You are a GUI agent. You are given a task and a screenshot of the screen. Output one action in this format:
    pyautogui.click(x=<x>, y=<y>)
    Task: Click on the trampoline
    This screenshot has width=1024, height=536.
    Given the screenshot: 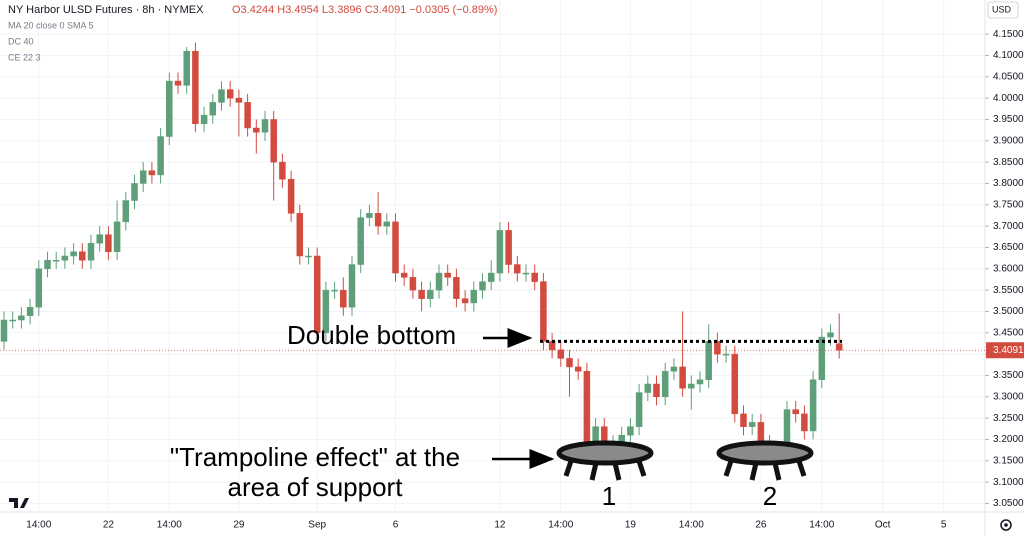 What is the action you would take?
    pyautogui.click(x=605, y=460)
    